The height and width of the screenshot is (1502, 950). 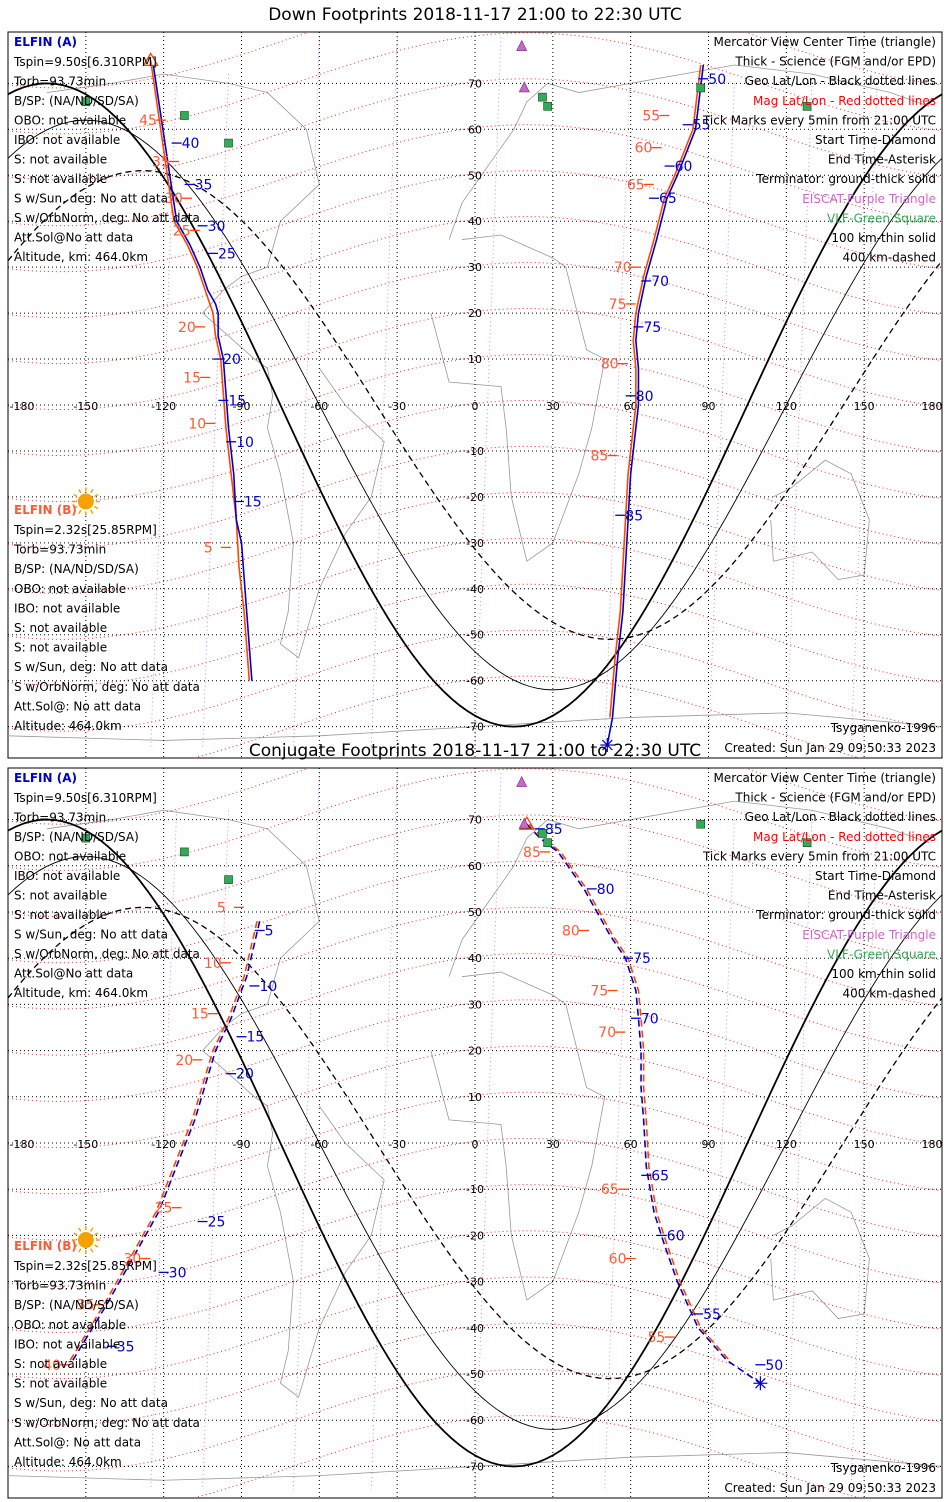 What do you see at coordinates (70, 857) in the screenshot?
I see `elfin-a-info-line: OBO: not available` at bounding box center [70, 857].